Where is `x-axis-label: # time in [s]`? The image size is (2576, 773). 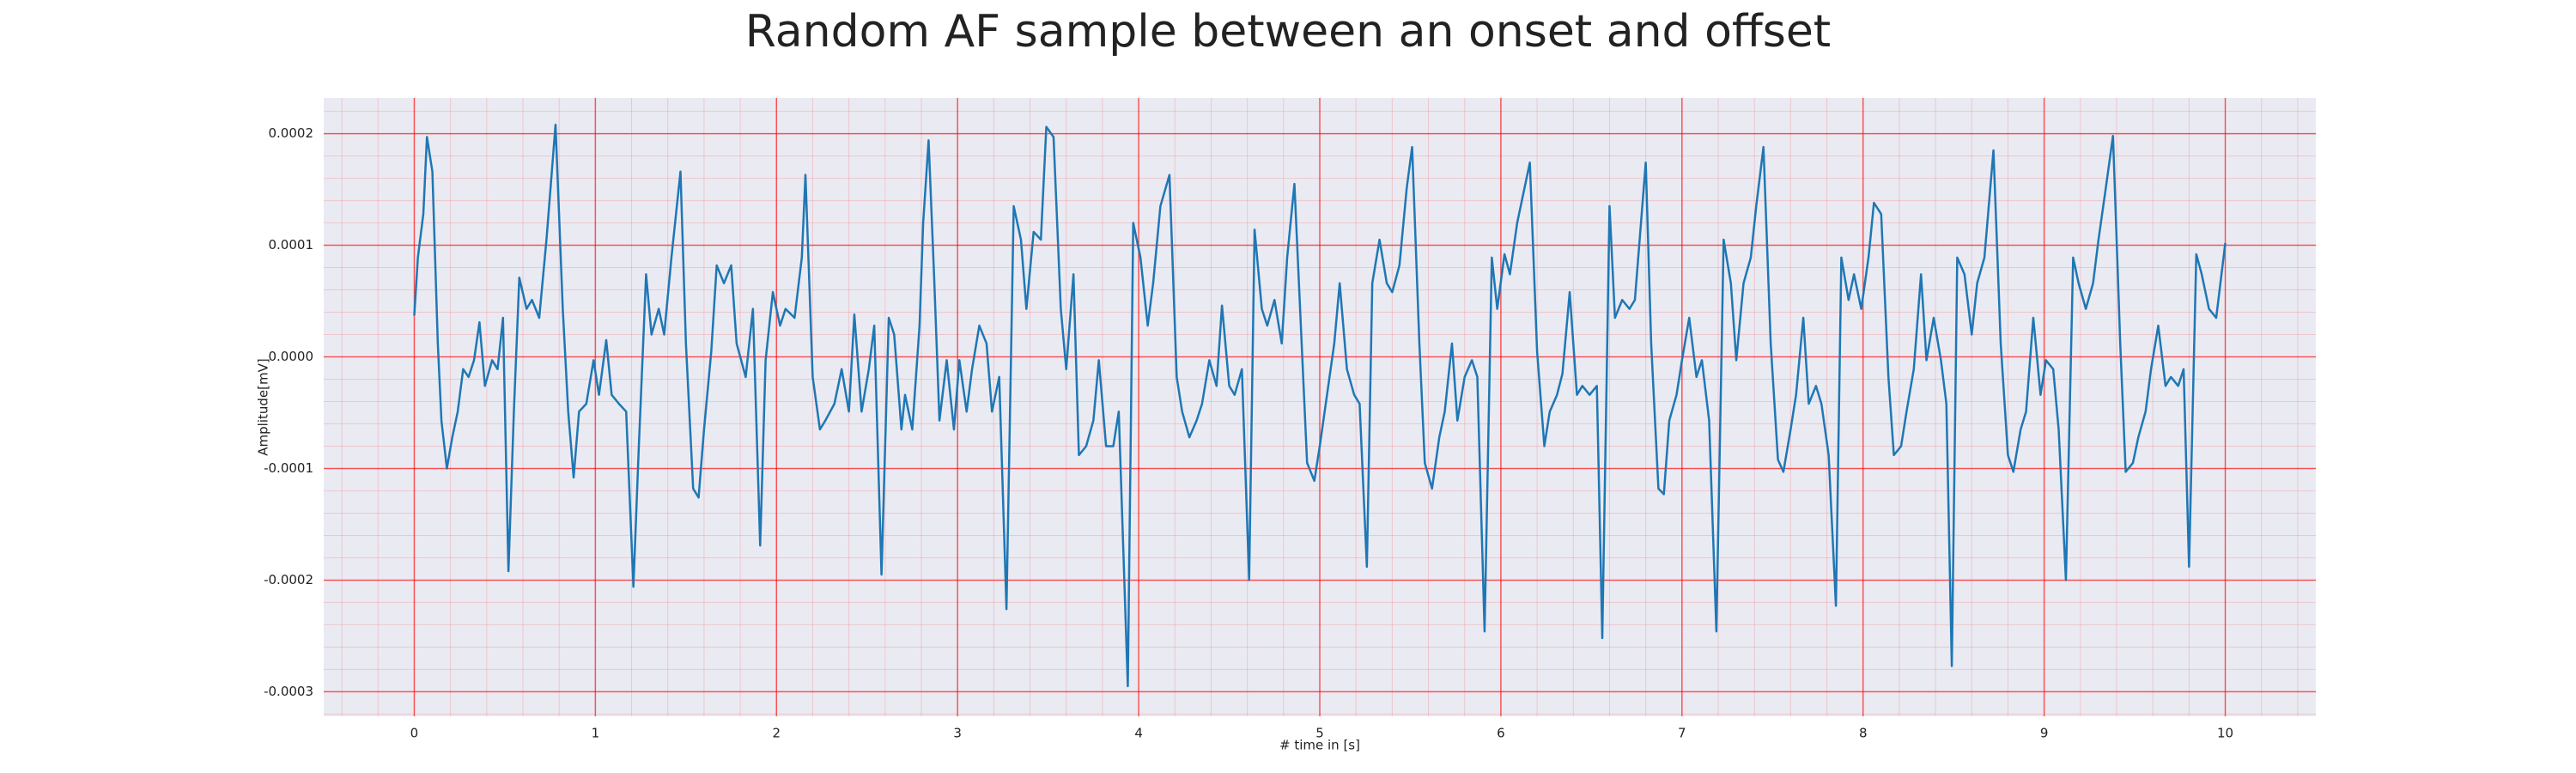 x-axis-label: # time in [s] is located at coordinates (1319, 745).